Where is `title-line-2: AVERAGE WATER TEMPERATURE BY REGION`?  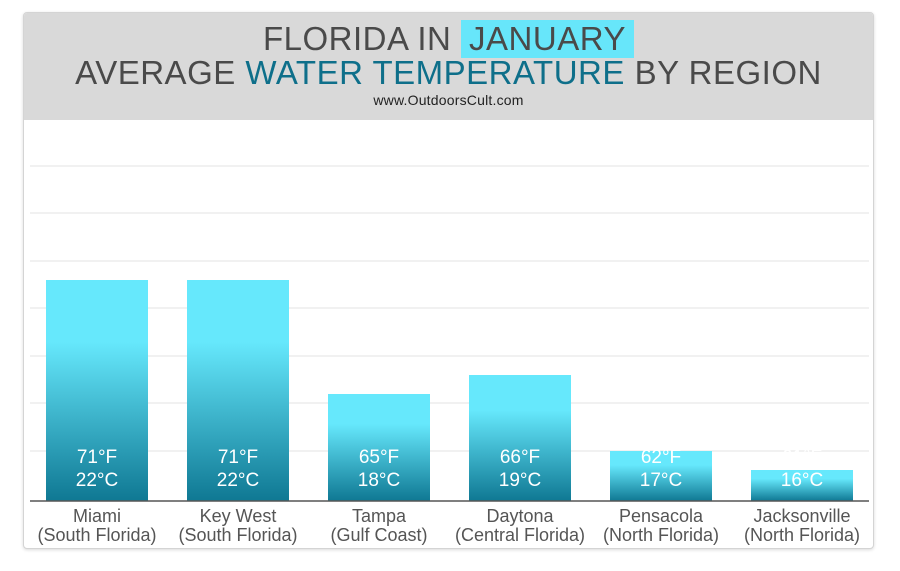
title-line-2: AVERAGE WATER TEMPERATURE BY REGION is located at coordinates (448, 73).